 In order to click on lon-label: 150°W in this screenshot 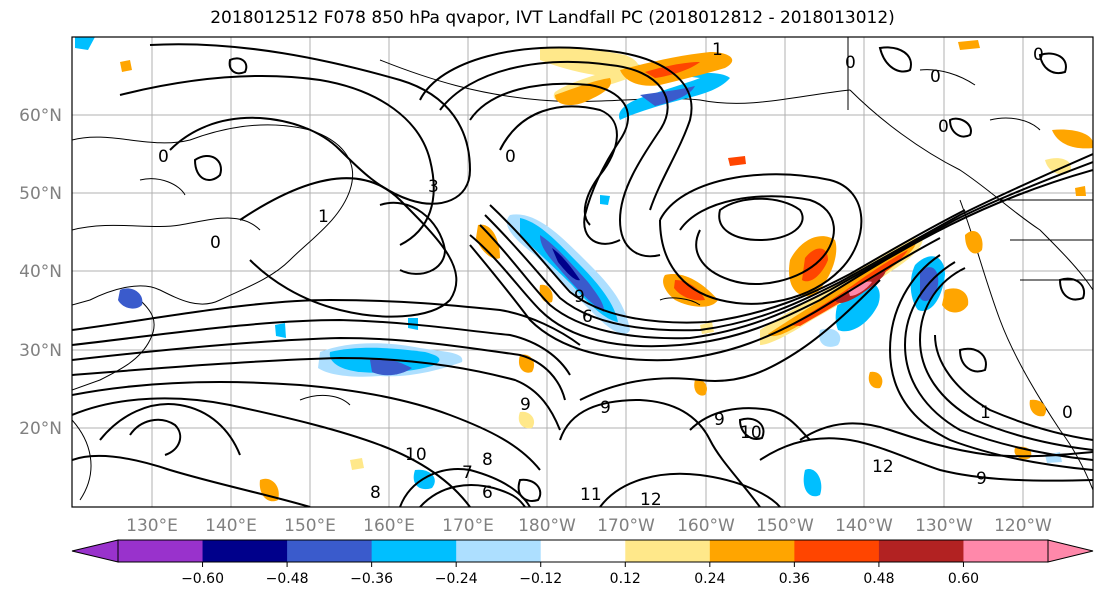, I will do `click(785, 526)`.